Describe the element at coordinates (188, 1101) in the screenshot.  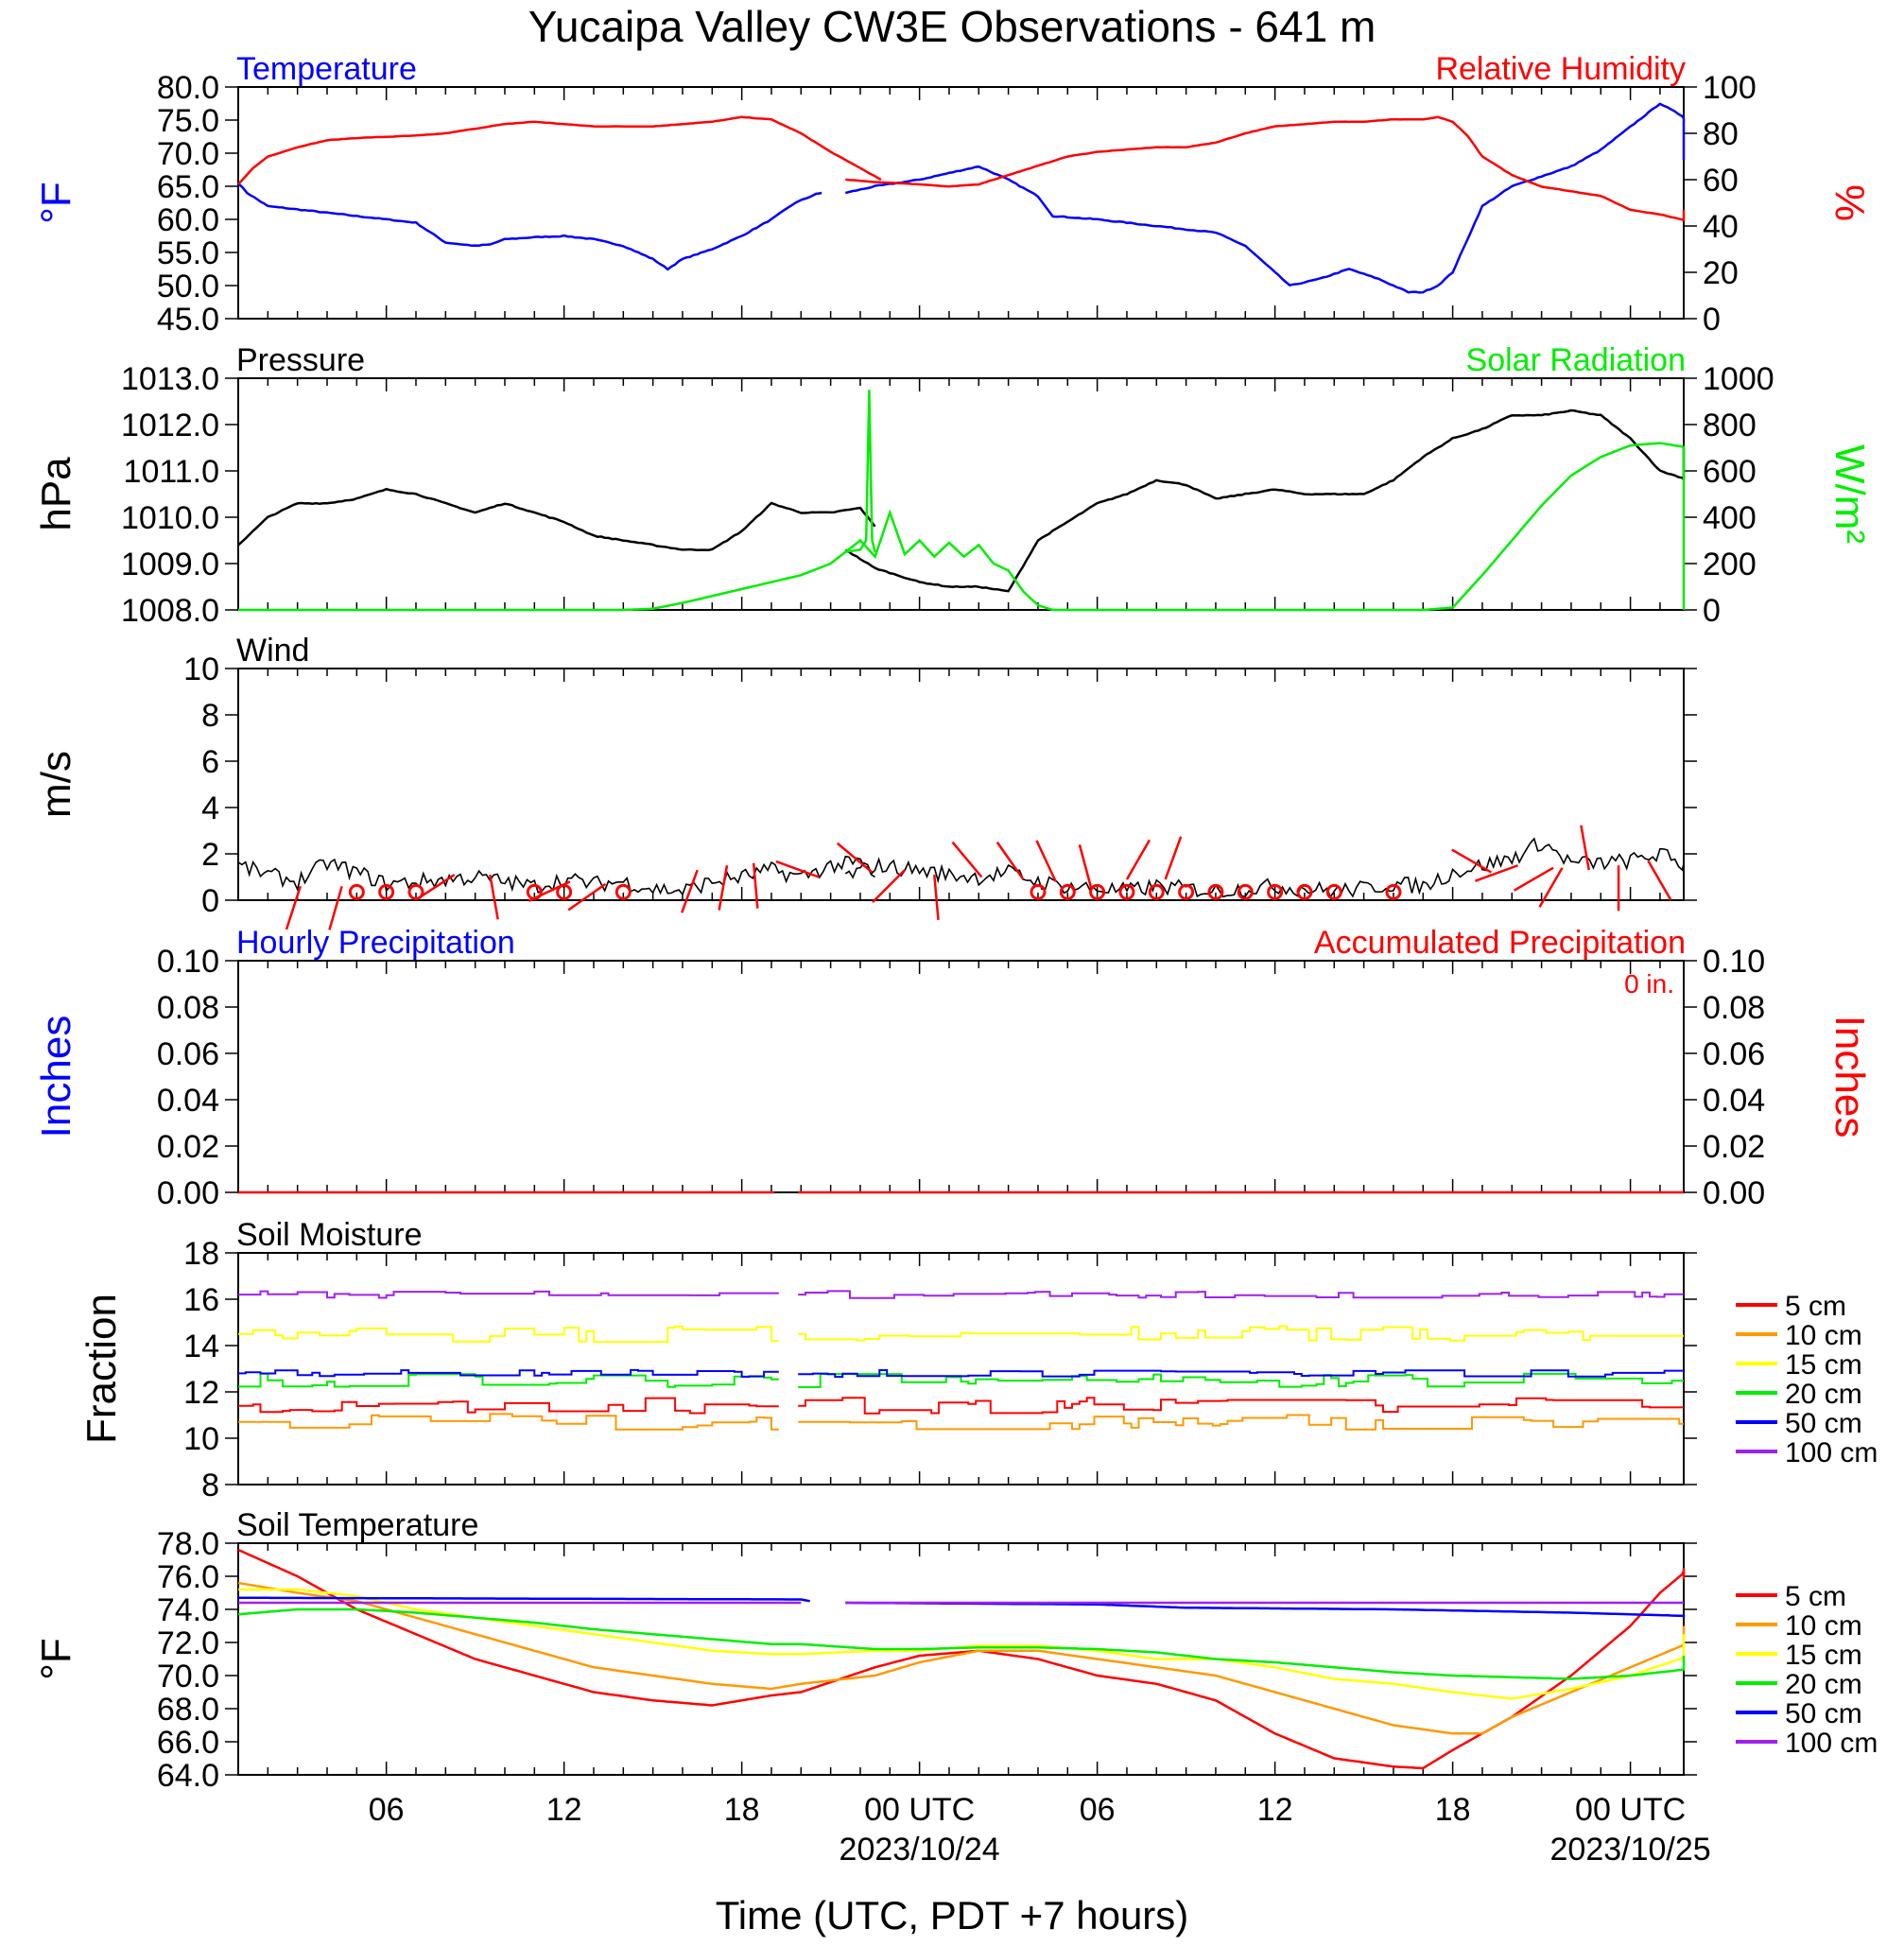
I see `y-tick-label-left: 0.04` at that location.